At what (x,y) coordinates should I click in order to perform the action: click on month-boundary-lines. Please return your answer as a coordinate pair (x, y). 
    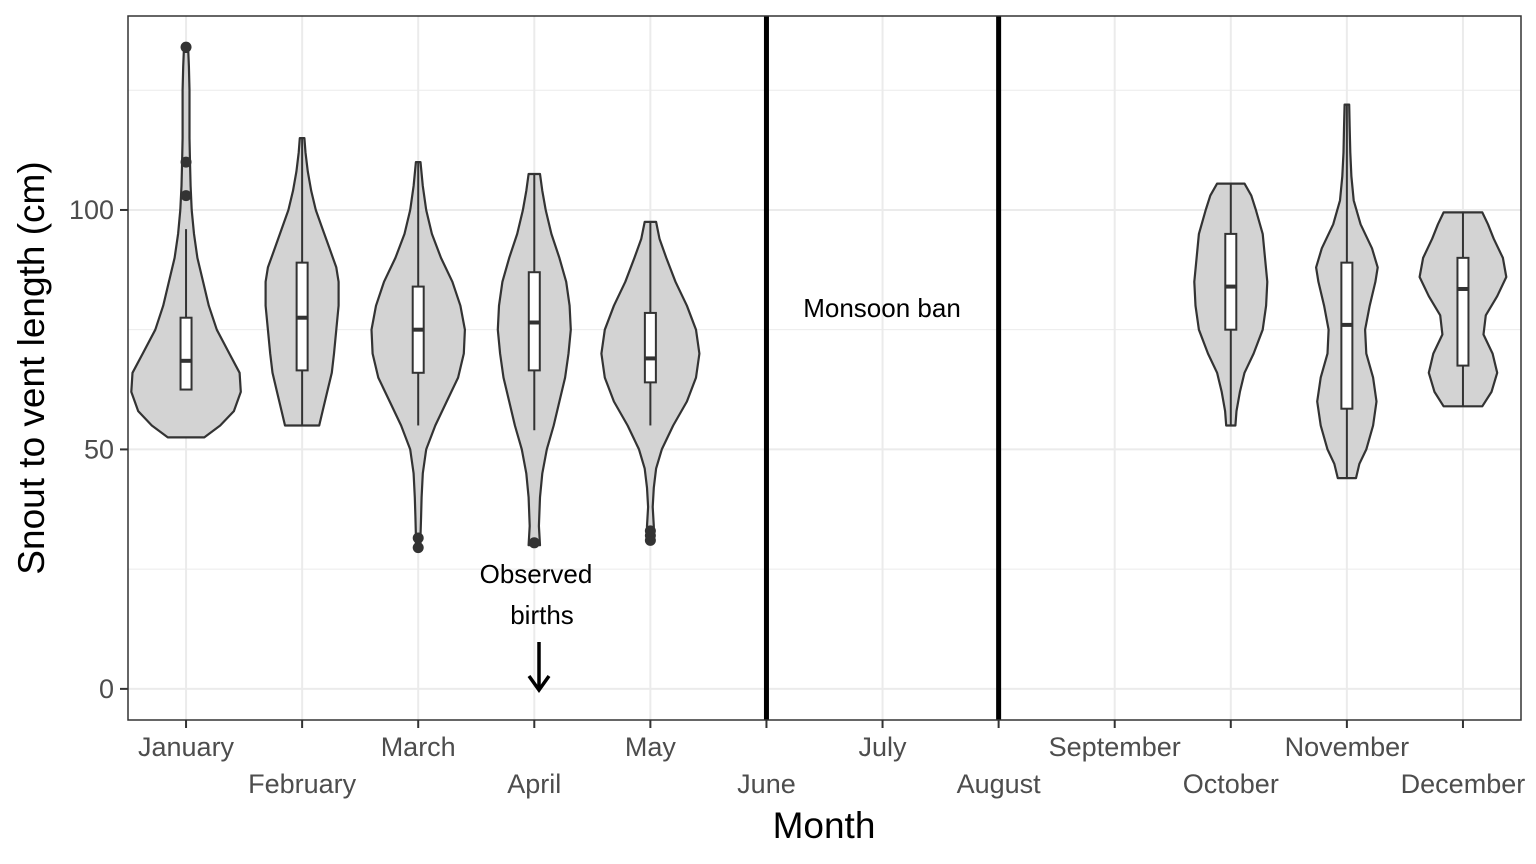
    Looking at the image, I should click on (882, 368).